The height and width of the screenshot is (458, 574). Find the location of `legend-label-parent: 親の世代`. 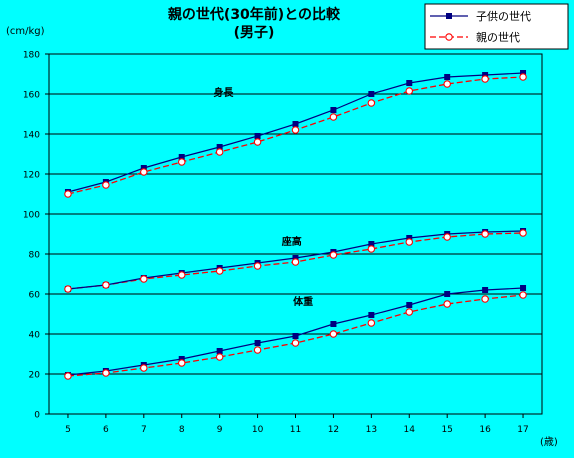

legend-label-parent: 親の世代 is located at coordinates (498, 37).